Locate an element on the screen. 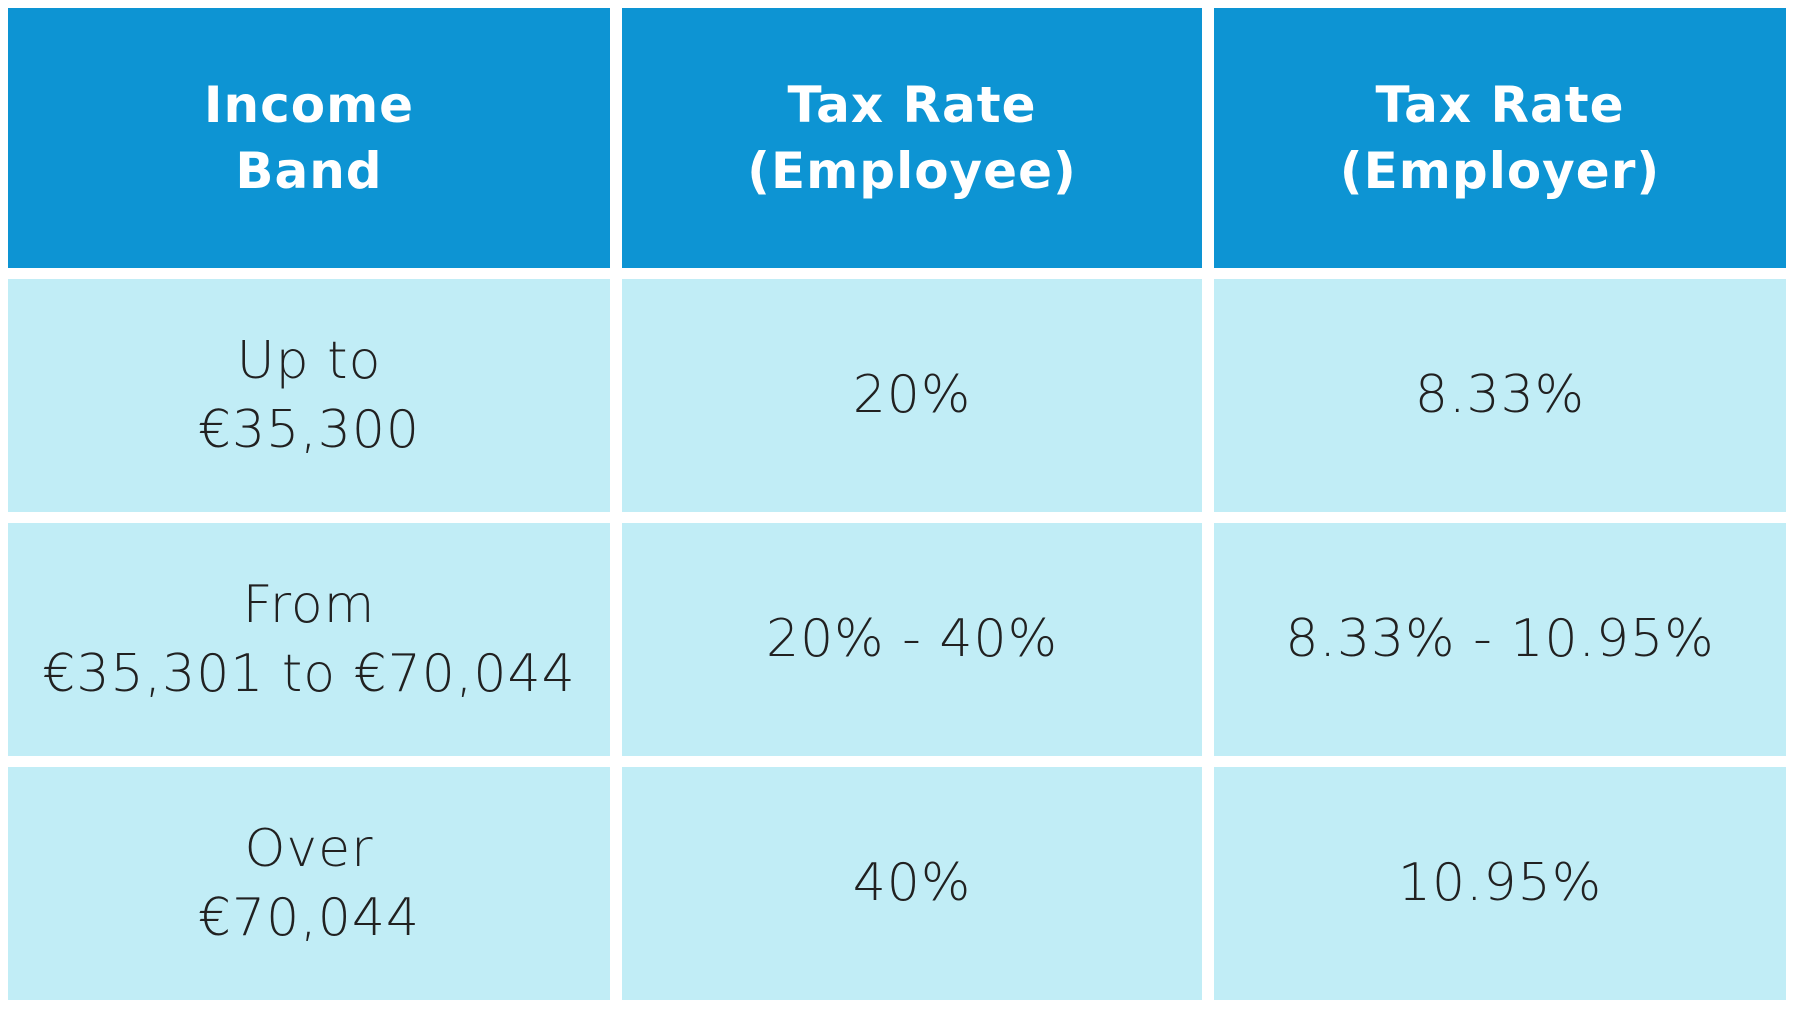  income-band-cell-row1: Up to €35,300 is located at coordinates (309, 395).